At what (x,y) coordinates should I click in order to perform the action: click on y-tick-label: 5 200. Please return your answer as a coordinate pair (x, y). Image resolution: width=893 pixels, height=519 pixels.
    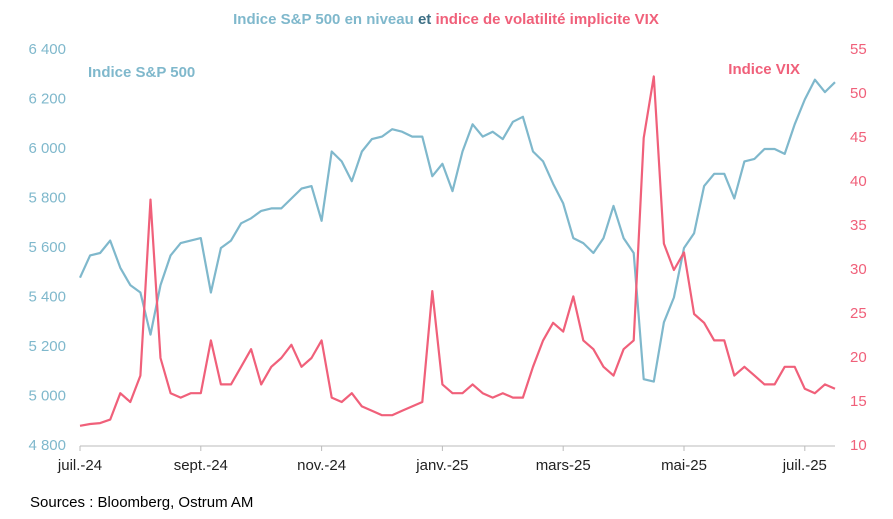
    Looking at the image, I should click on (47, 346).